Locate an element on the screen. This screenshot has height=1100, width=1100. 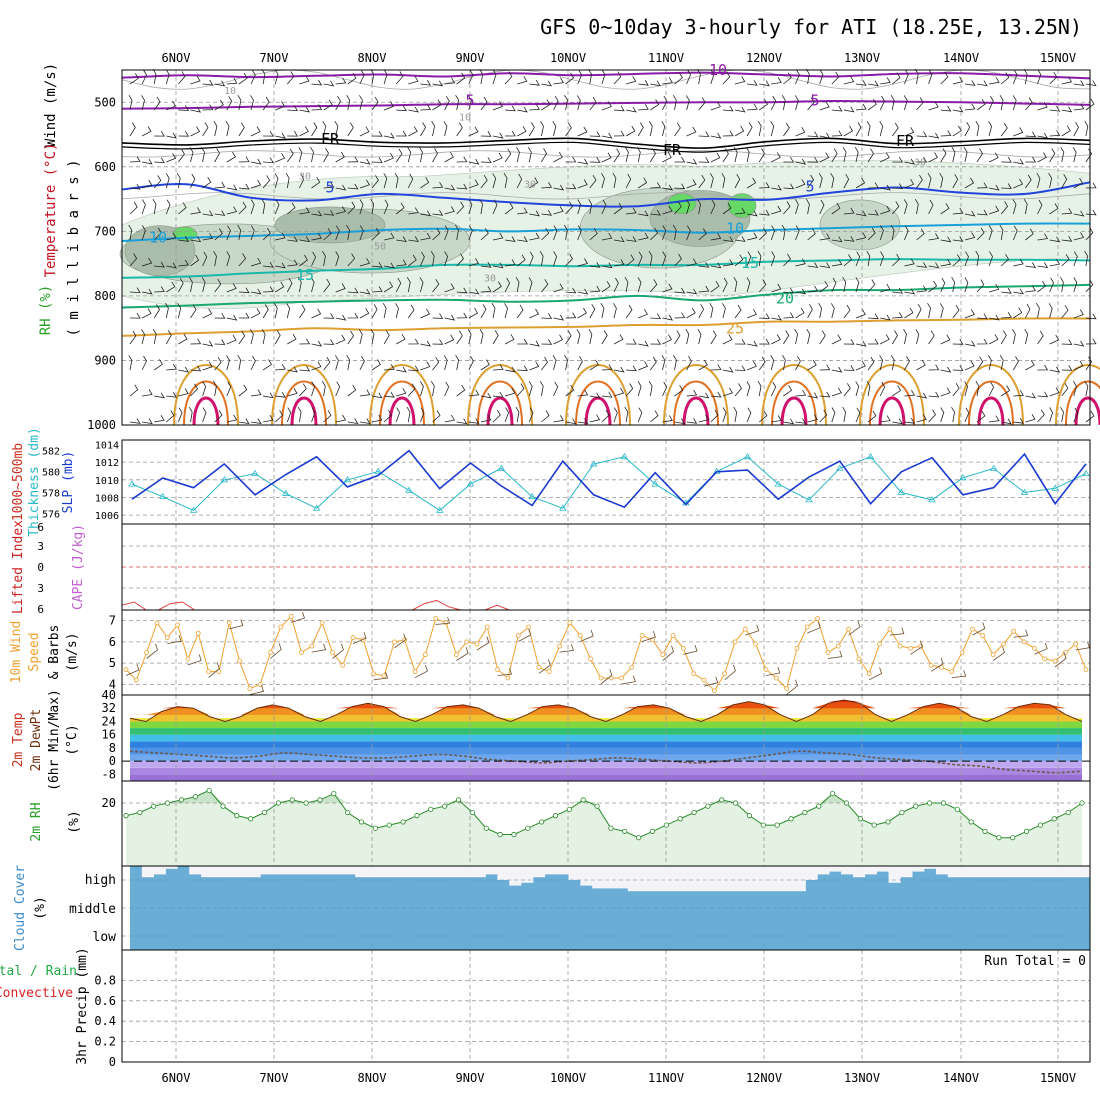
pressure-tick-label: 700 is located at coordinates (105, 231).